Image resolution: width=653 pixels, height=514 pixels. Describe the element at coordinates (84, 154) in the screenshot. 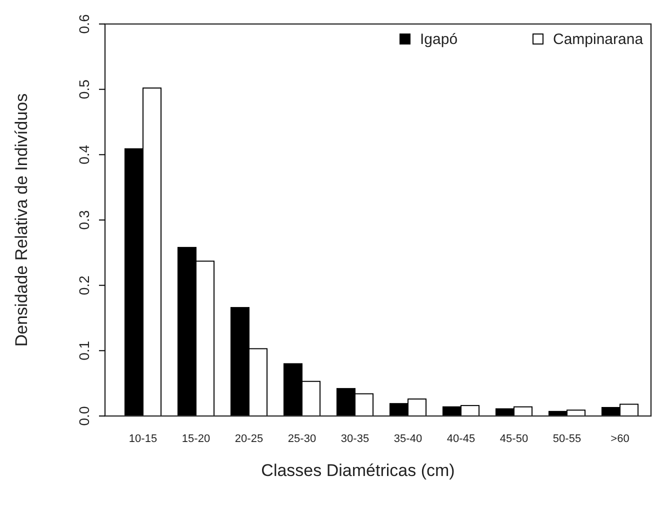

I see `y-tick-label: 0.4` at that location.